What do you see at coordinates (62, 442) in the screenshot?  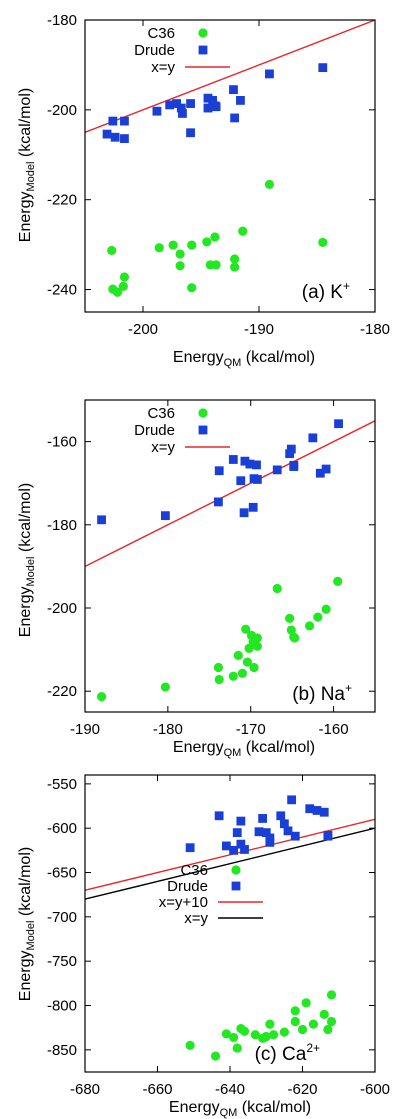 I see `y-tick-label: -160` at bounding box center [62, 442].